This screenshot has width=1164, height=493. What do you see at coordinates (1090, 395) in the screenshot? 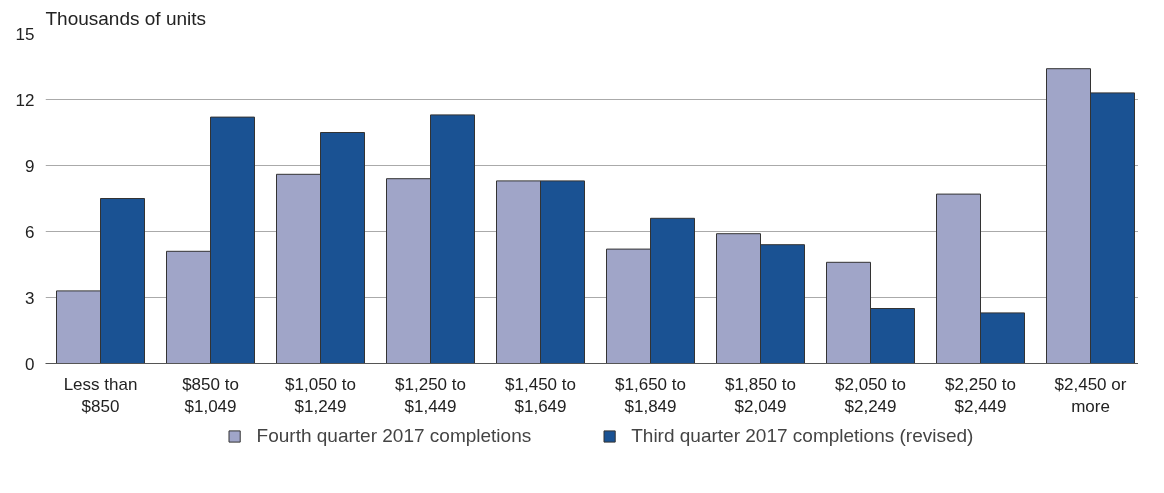
I see `x-tick-label: $2,450 or more` at bounding box center [1090, 395].